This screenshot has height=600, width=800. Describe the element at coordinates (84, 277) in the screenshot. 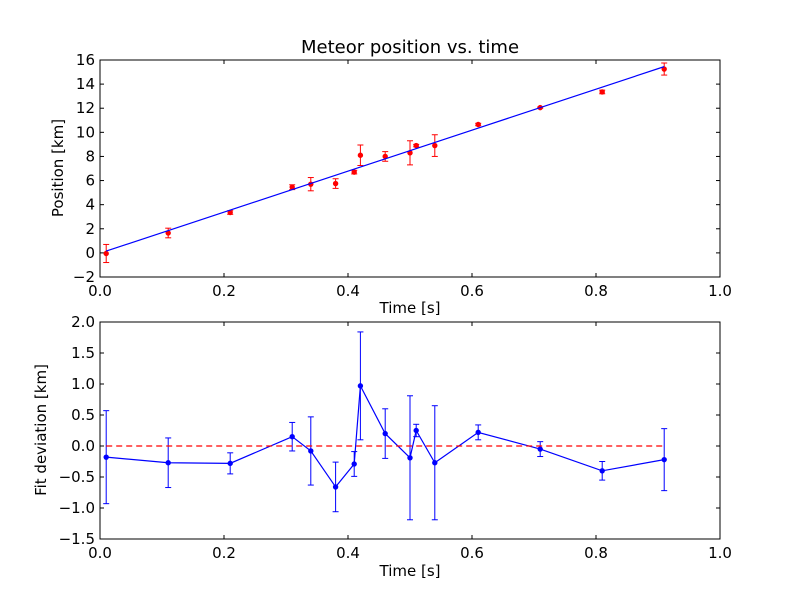

I see `y-tick-label: −2` at that location.